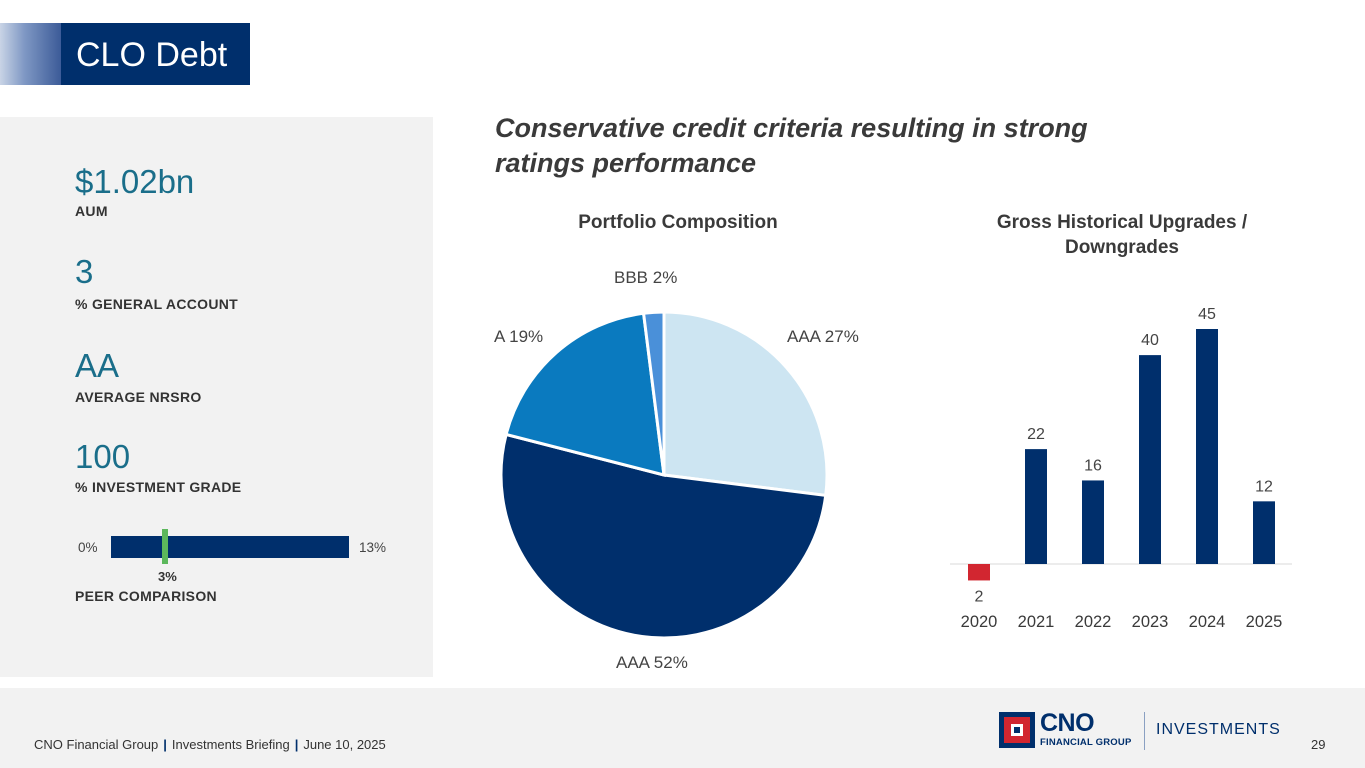 The width and height of the screenshot is (1365, 768). Describe the element at coordinates (979, 572) in the screenshot. I see `bar-2020` at that location.